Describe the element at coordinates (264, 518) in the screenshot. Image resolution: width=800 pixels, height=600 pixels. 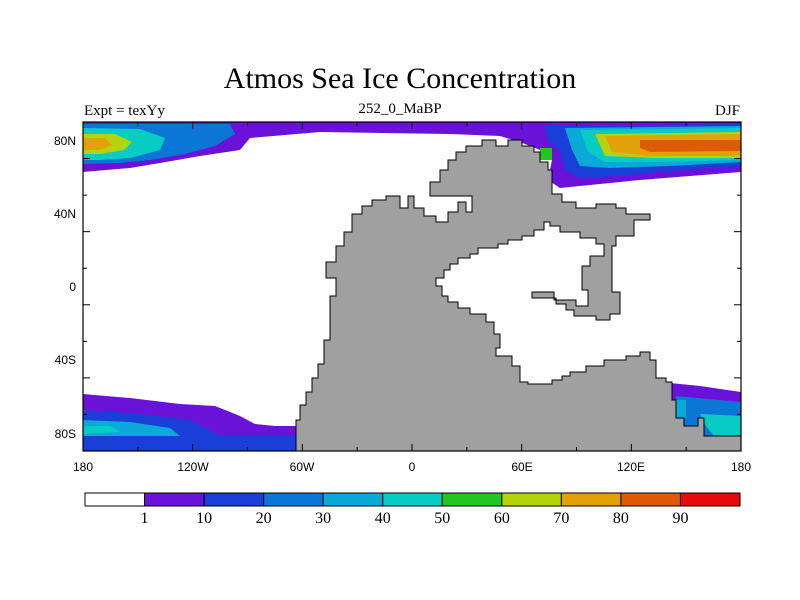
I see `colorbar-label: 20` at that location.